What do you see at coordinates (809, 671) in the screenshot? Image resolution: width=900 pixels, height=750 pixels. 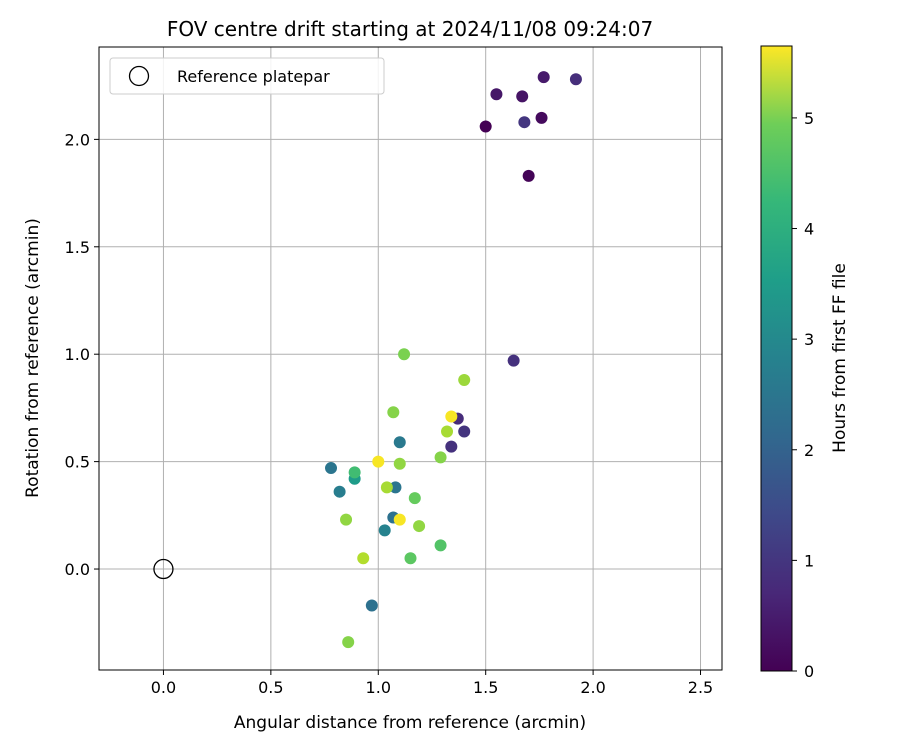 I see `colorbar-tick-label: 0` at bounding box center [809, 671].